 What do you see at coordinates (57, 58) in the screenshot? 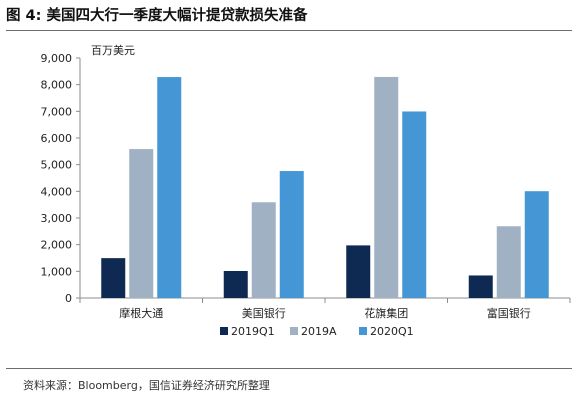
I see `y-tick-label: 9,000` at bounding box center [57, 58].